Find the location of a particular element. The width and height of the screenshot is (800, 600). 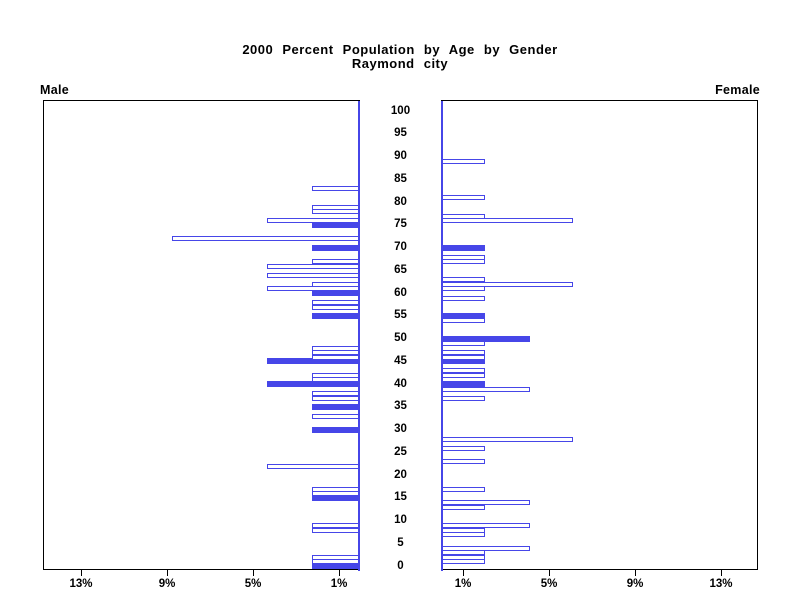

age-label-75: 75 is located at coordinates (400, 224).